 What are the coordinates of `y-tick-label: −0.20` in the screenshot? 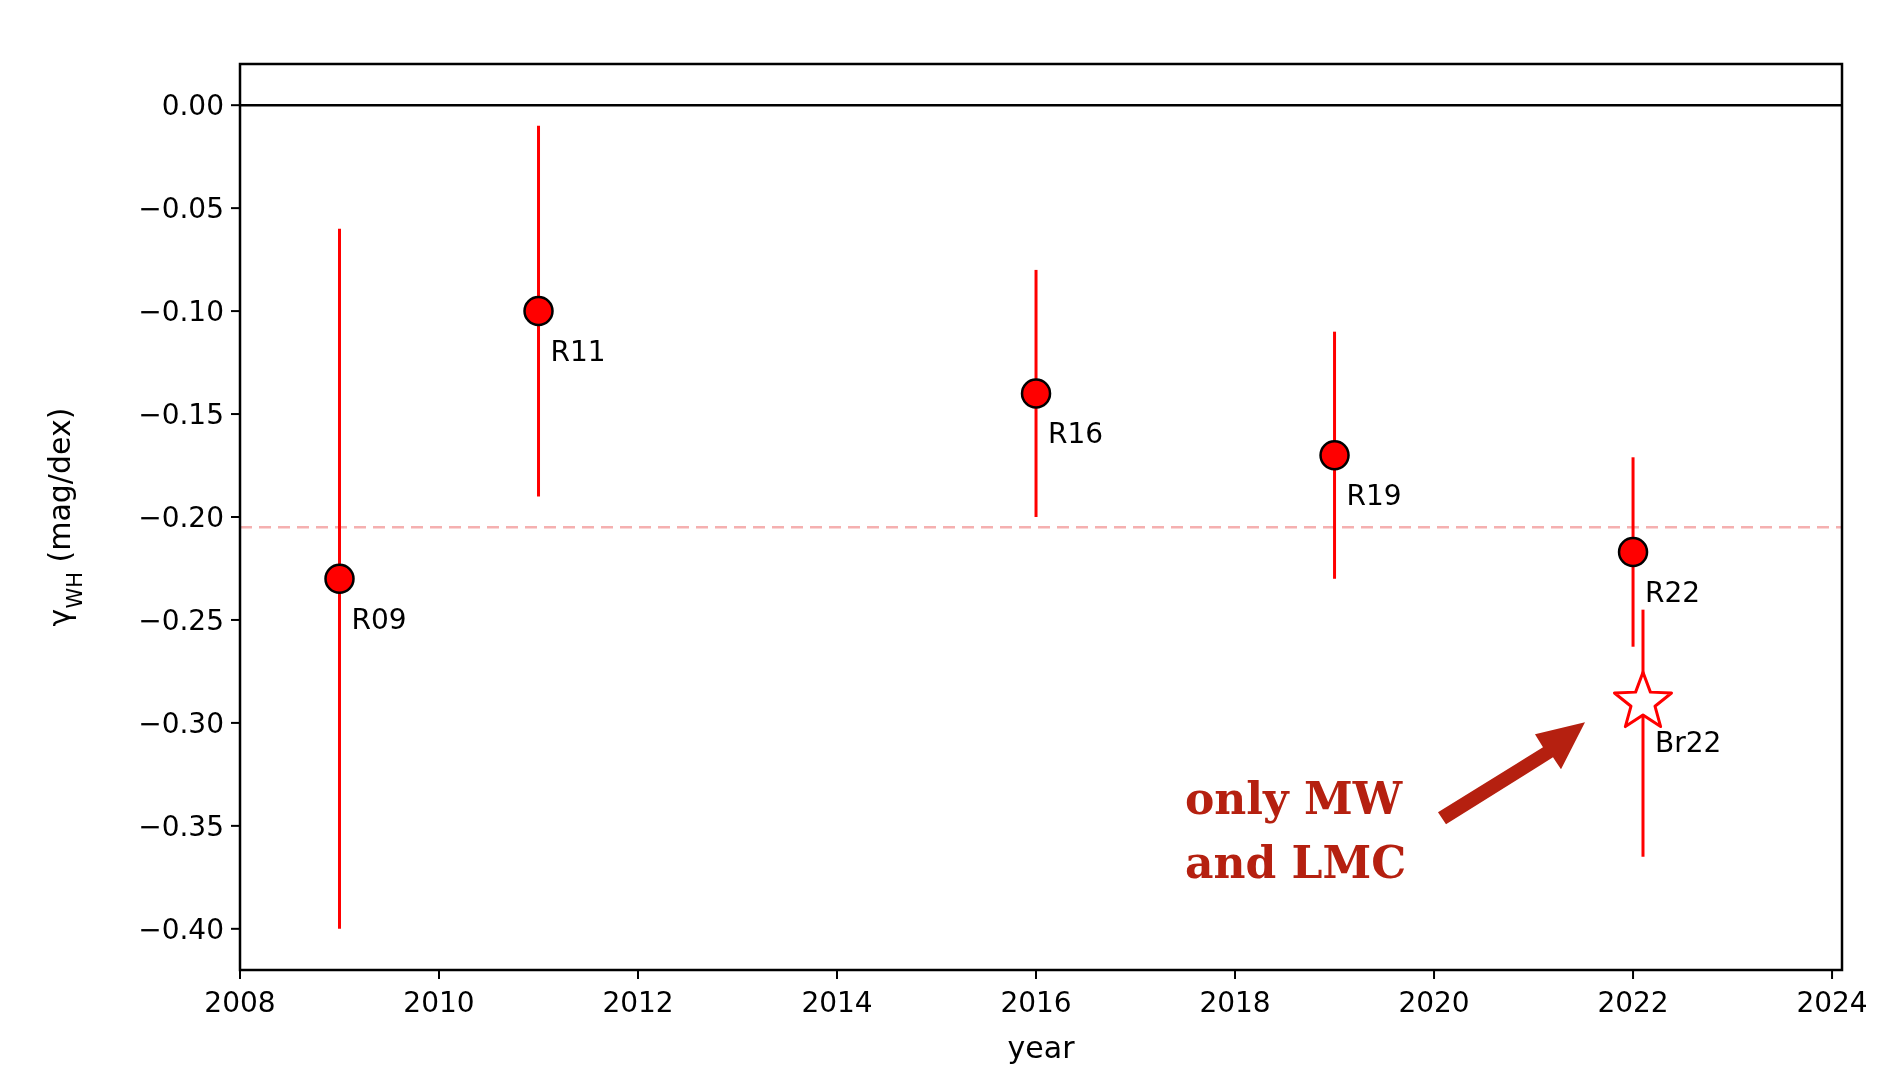 It's located at (181, 517).